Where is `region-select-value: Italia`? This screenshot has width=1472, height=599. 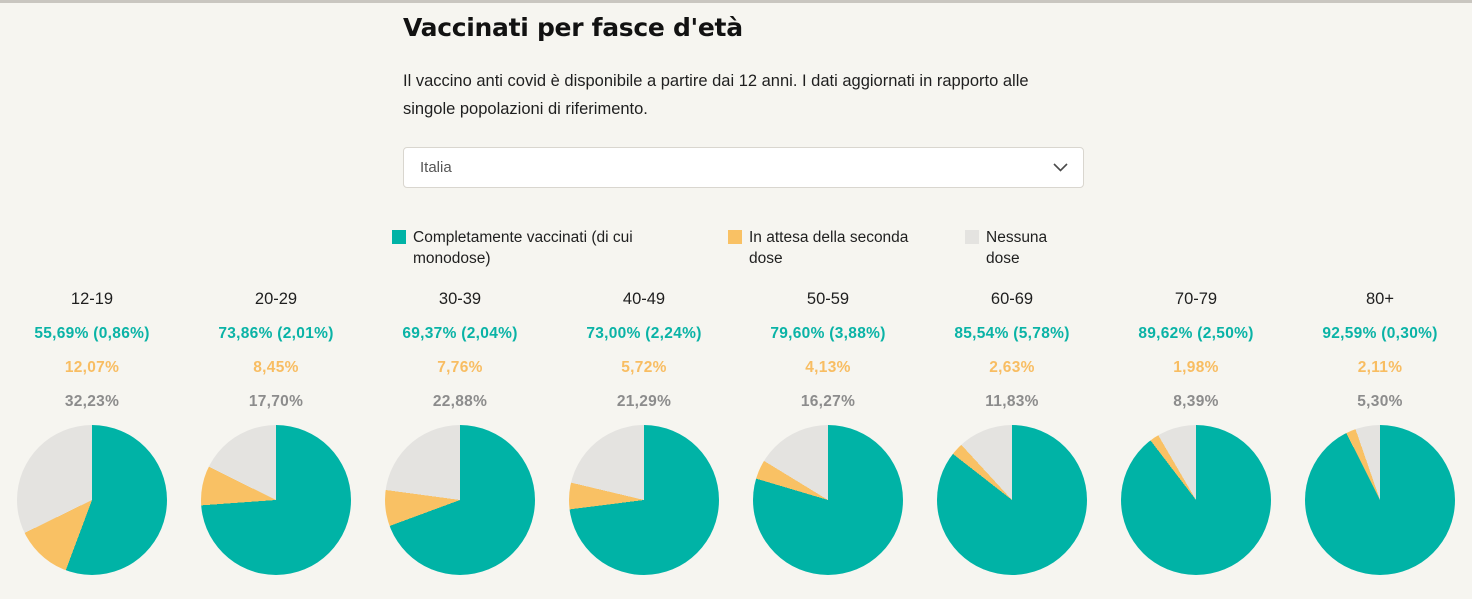 region-select-value: Italia is located at coordinates (436, 167).